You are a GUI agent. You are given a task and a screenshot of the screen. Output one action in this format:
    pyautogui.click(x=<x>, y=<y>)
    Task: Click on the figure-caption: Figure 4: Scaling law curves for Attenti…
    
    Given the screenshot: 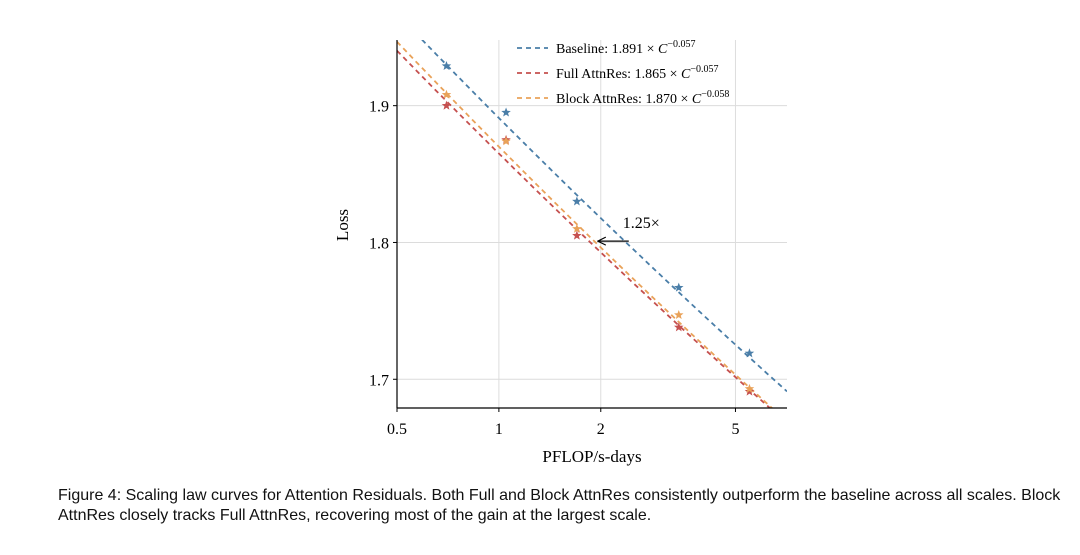 What is the action you would take?
    pyautogui.click(x=563, y=506)
    